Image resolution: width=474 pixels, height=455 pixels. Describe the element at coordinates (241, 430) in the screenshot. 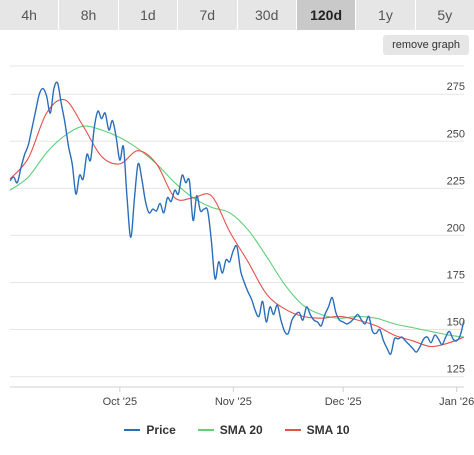

I see `legend-label-sma20: SMA 20` at that location.